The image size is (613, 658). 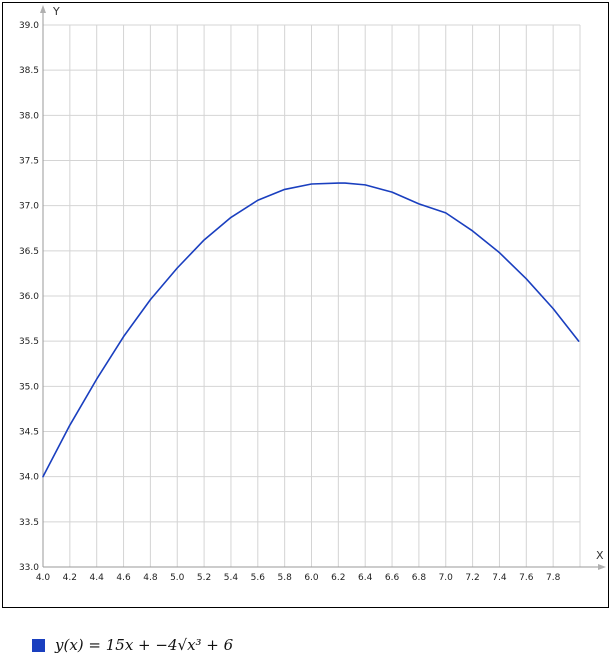 What do you see at coordinates (600, 555) in the screenshot?
I see `x-axis-label: X` at bounding box center [600, 555].